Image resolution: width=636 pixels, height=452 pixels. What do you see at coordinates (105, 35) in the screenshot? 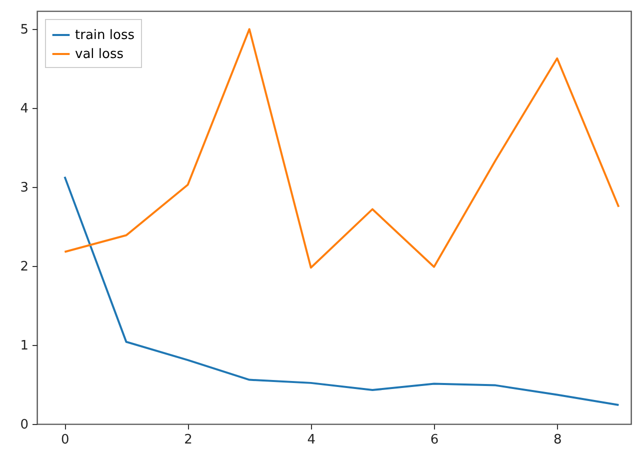
I see `legend-label: train loss` at bounding box center [105, 35].